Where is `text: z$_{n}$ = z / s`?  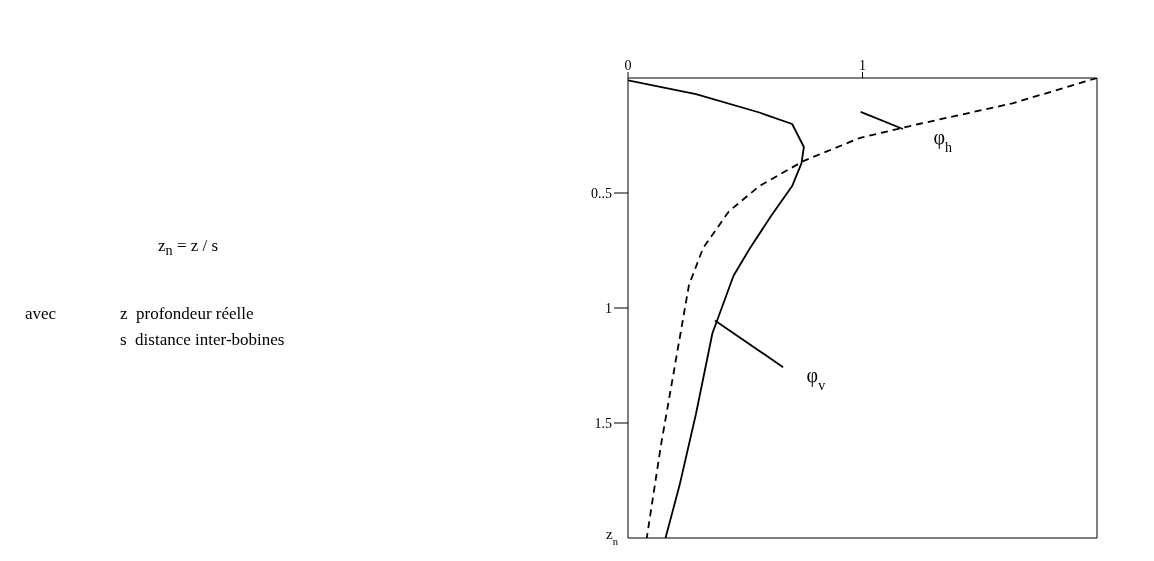 text: z$_{n}$ = z / s is located at coordinates (188, 248).